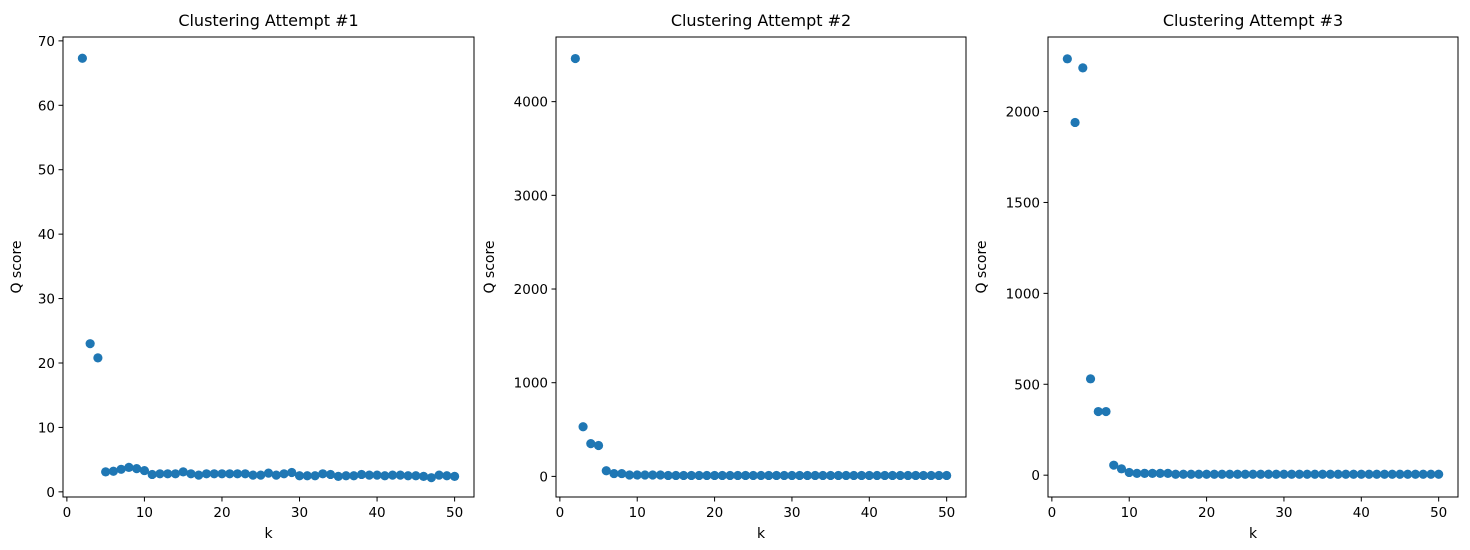  Describe the element at coordinates (1023, 294) in the screenshot. I see `y-tick-label: 1000` at that location.